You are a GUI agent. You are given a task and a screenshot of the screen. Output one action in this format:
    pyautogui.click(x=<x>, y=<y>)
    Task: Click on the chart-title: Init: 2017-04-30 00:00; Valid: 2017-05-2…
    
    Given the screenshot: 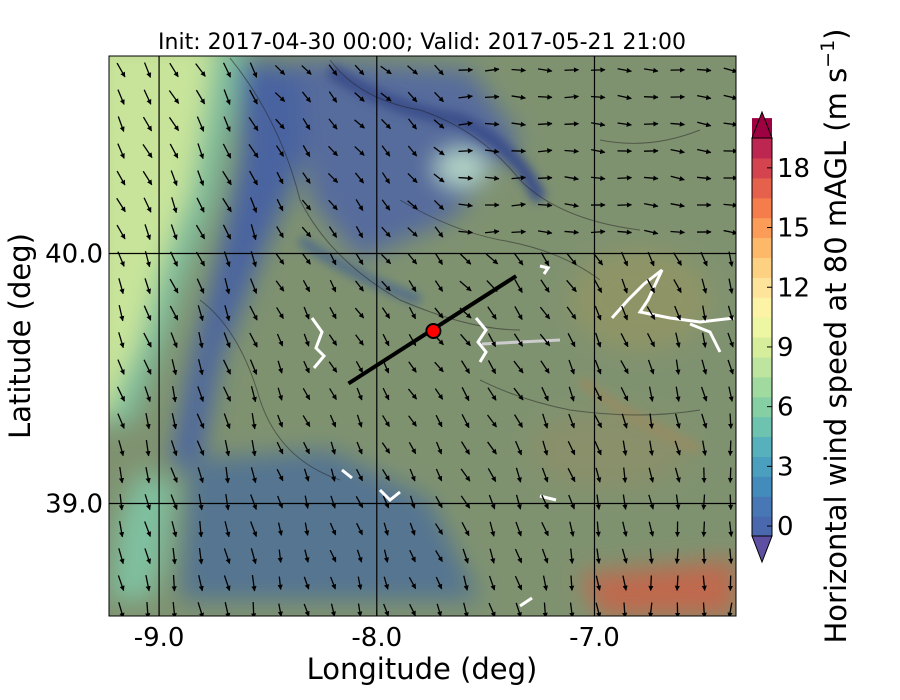 What is the action you would take?
    pyautogui.click(x=422, y=42)
    